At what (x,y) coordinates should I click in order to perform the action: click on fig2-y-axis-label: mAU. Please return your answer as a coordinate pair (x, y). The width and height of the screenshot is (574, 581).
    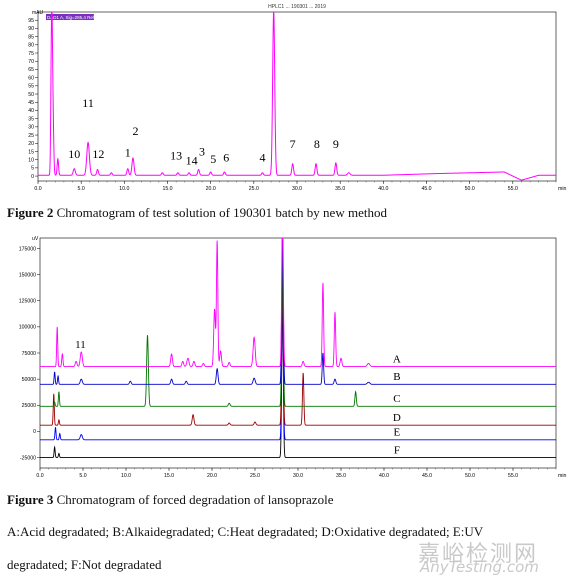
    Looking at the image, I should click on (38, 13).